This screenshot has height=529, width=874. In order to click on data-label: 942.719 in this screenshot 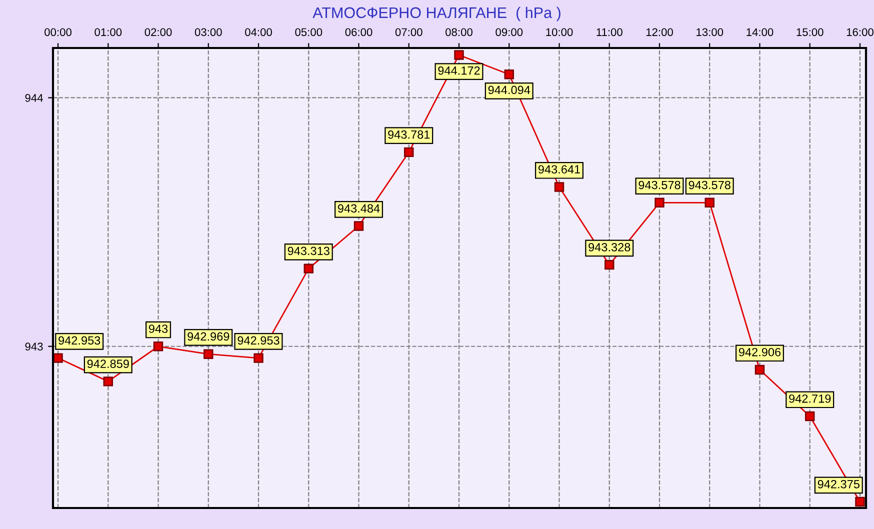, I will do `click(810, 398)`.